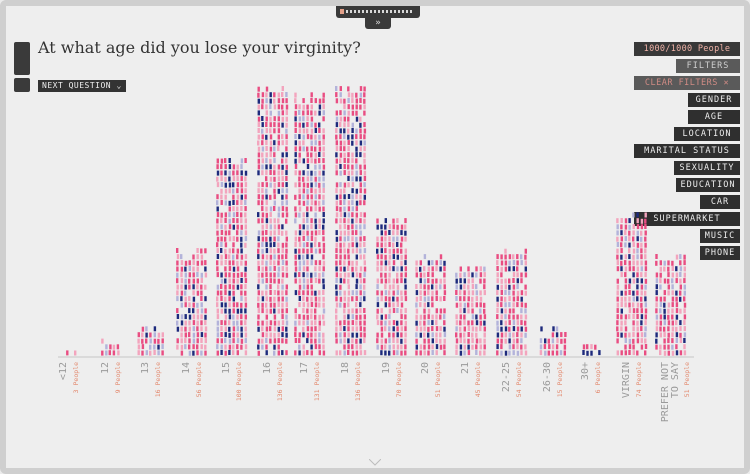  I want to click on filter-education-button: EDUCATION, so click(708, 185).